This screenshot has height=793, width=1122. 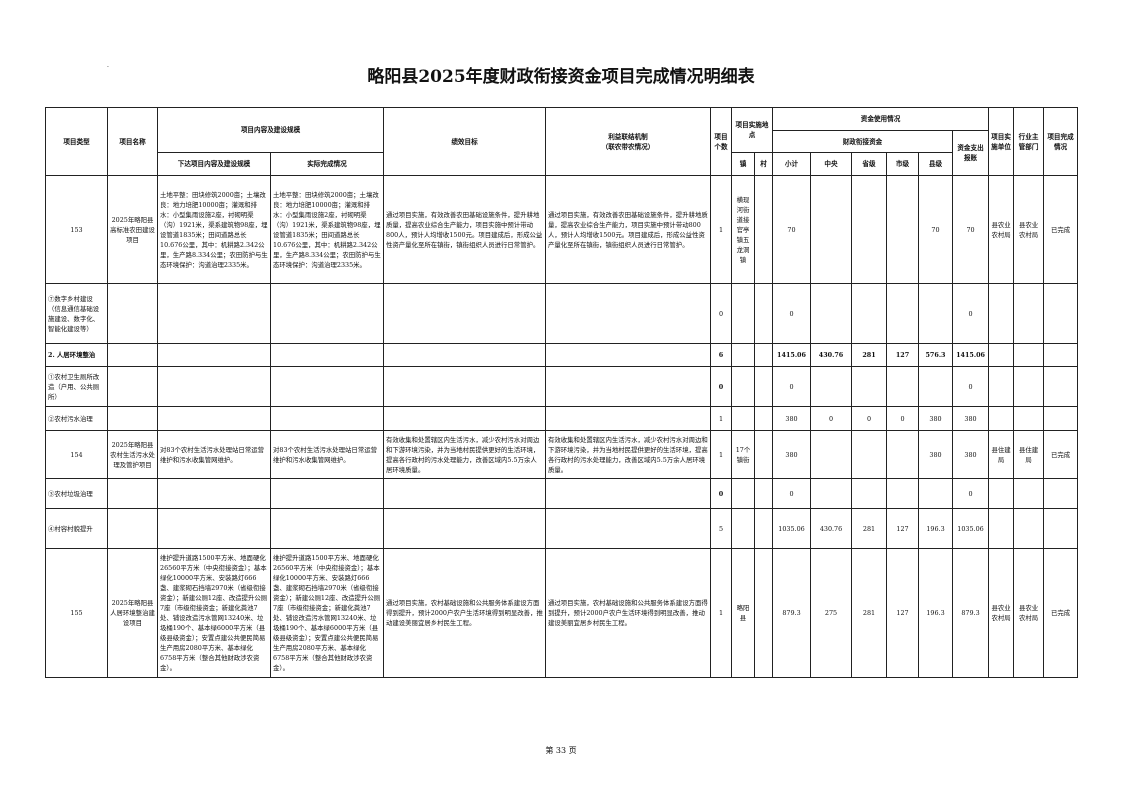 I want to click on header-goal: 绩效目标, so click(x=464, y=141).